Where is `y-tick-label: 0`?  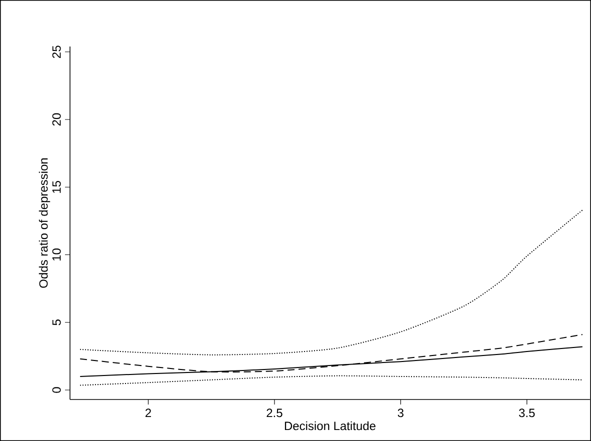
y-tick-label: 0 is located at coordinates (56, 390).